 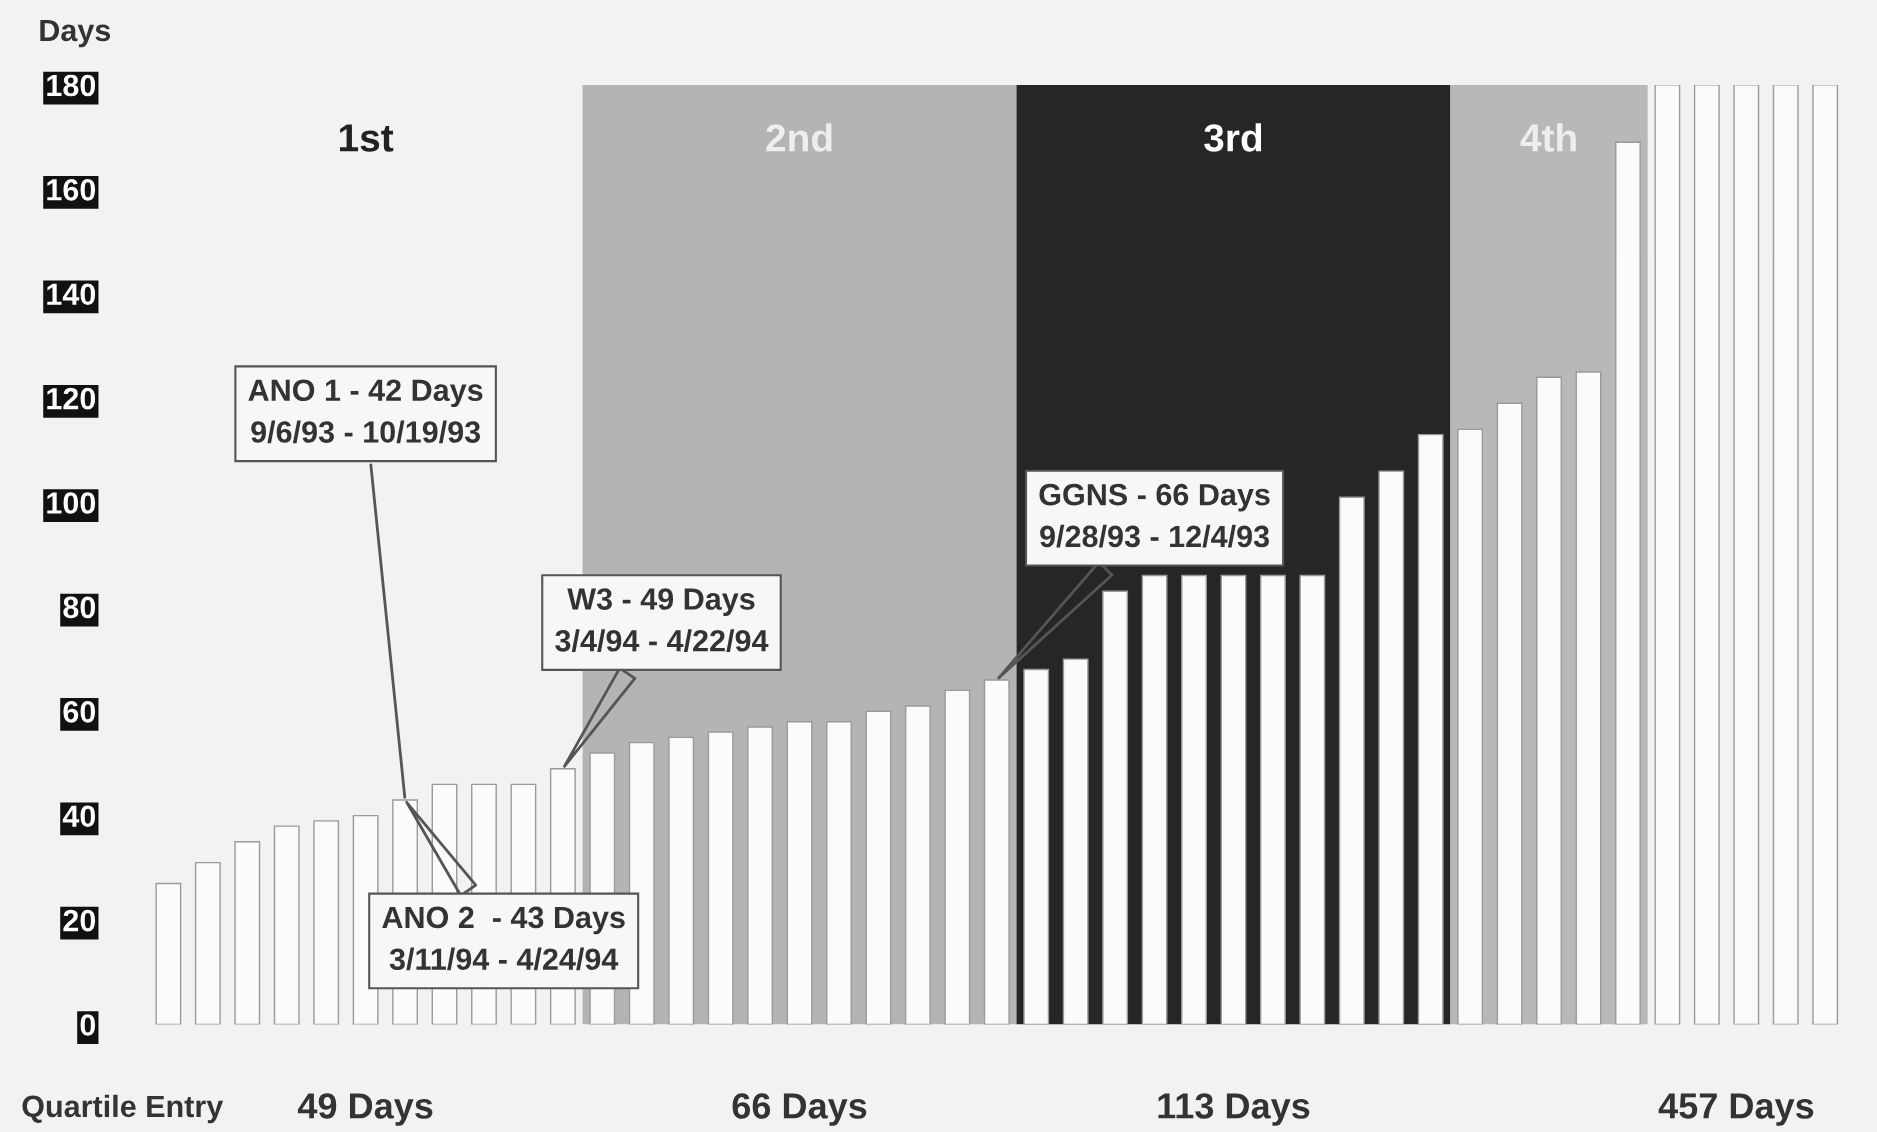 I want to click on y-tick-label: 0, so click(x=88, y=1025).